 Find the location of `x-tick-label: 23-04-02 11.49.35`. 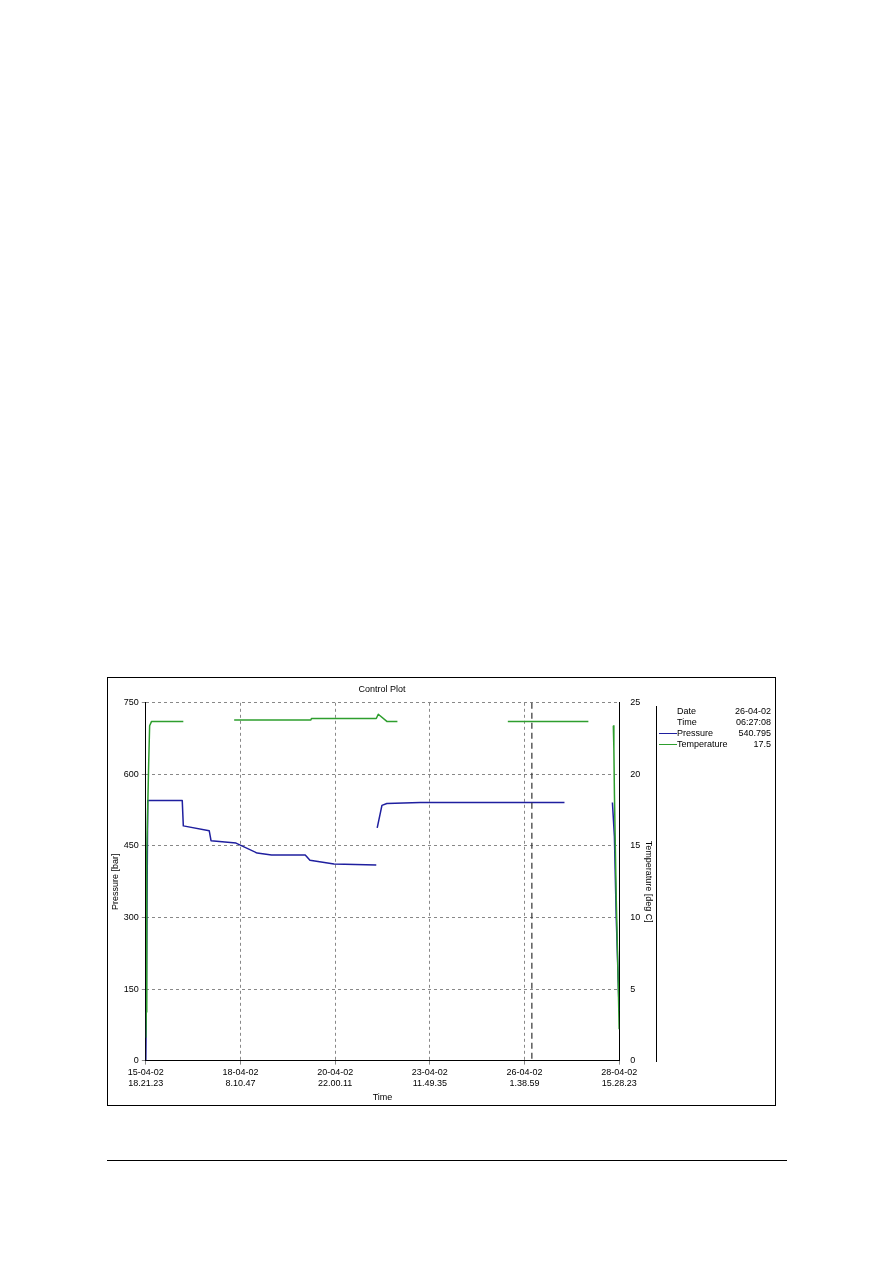

x-tick-label: 23-04-02 11.49.35 is located at coordinates (429, 1078).